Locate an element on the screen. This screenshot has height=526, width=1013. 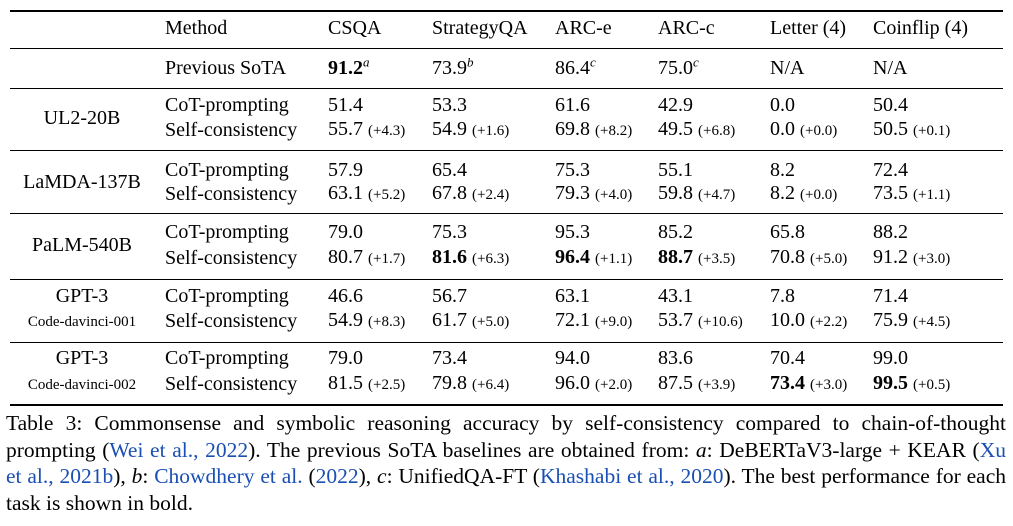
table-cell: 54.9 (+8.3) is located at coordinates (366, 321).